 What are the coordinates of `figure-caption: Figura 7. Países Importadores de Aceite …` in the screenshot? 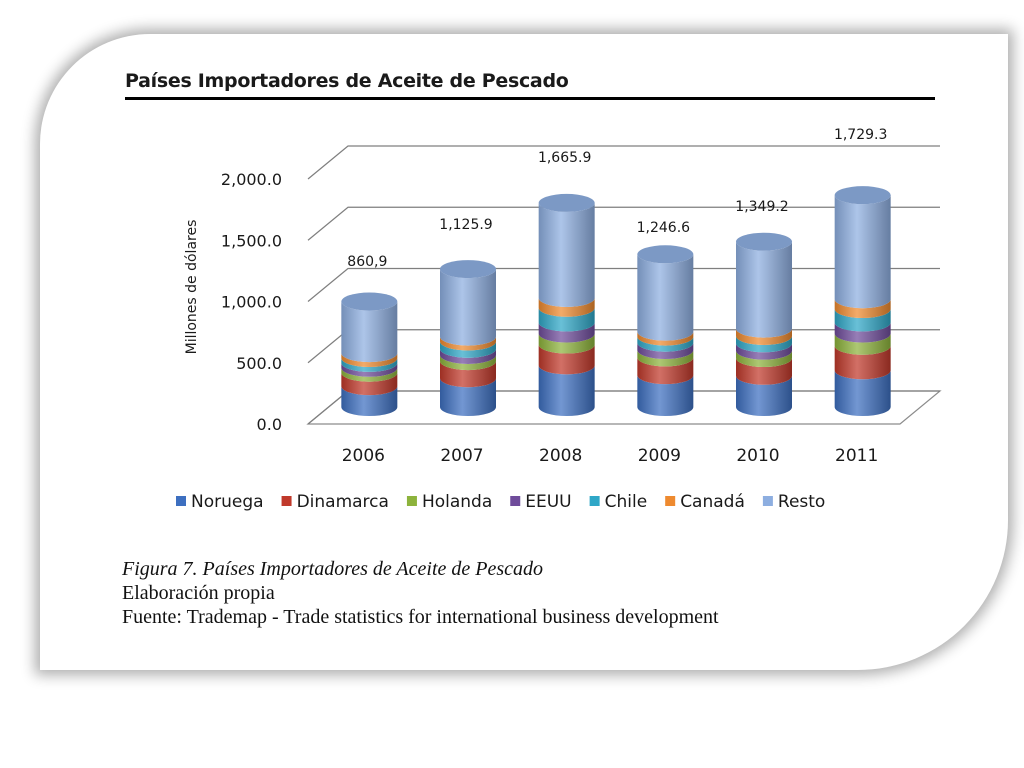 It's located at (420, 593).